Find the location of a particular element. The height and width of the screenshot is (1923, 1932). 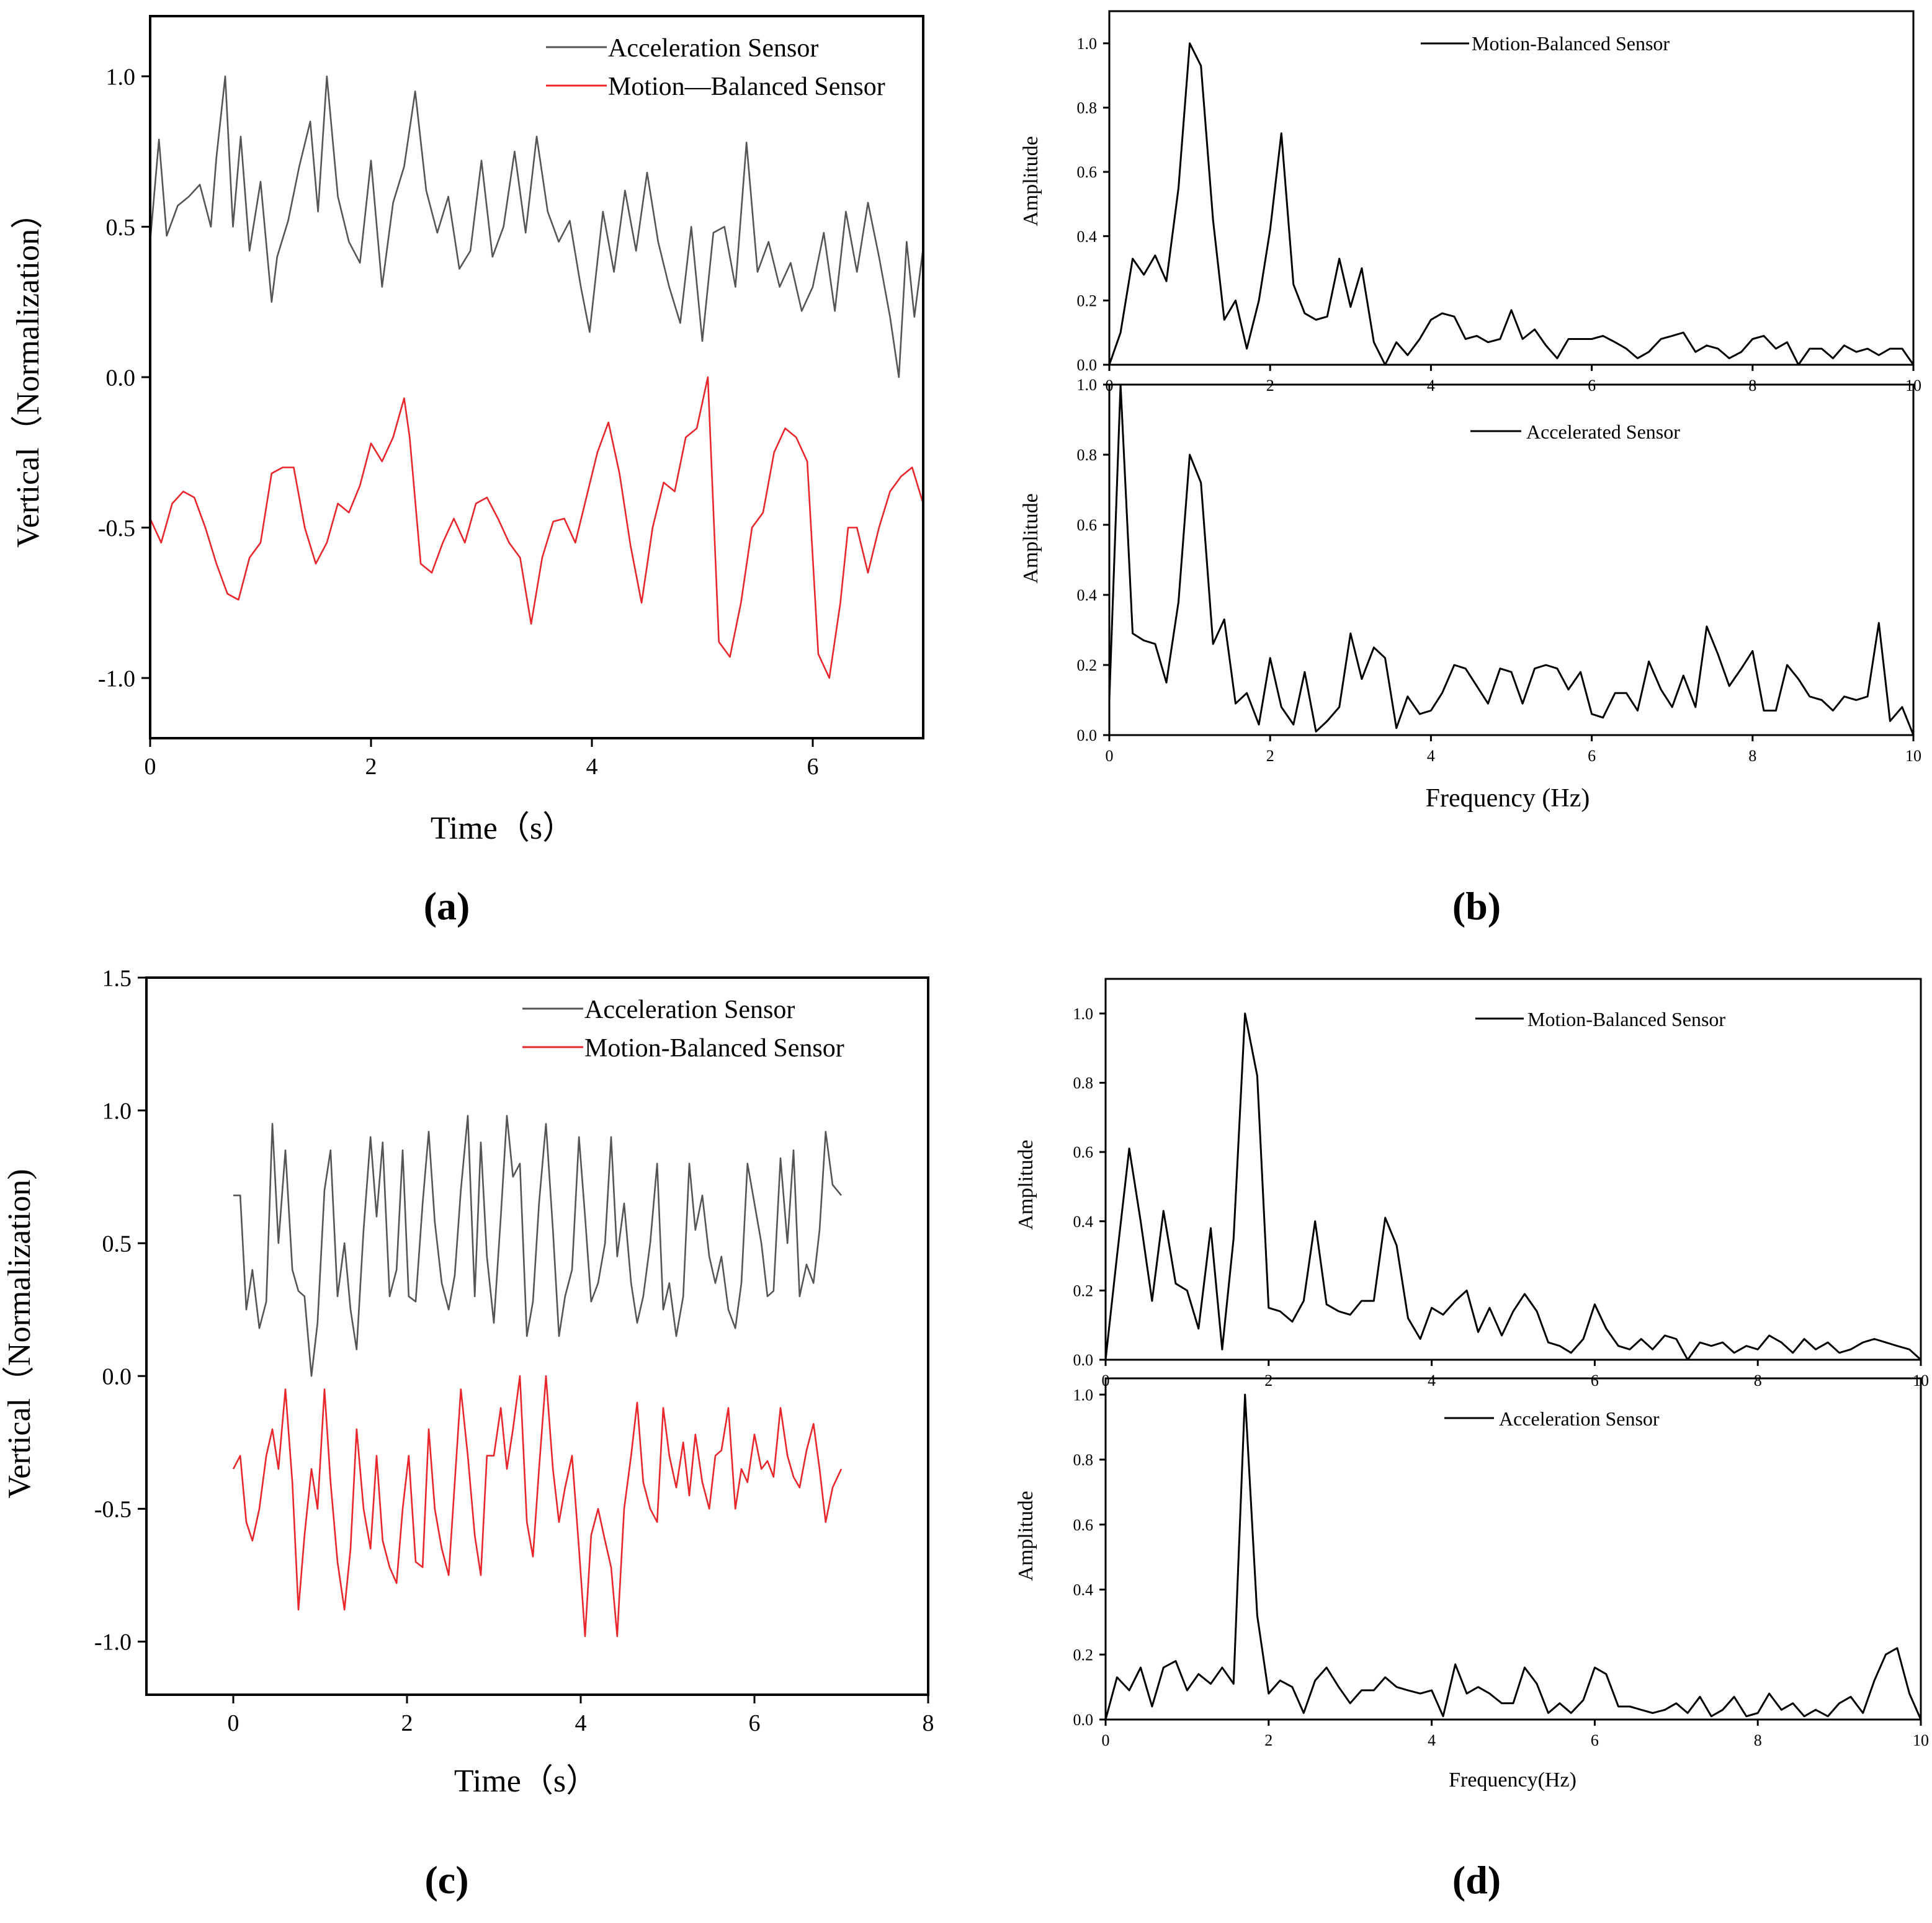

panel-b-top-plot-area is located at coordinates (1511, 204).